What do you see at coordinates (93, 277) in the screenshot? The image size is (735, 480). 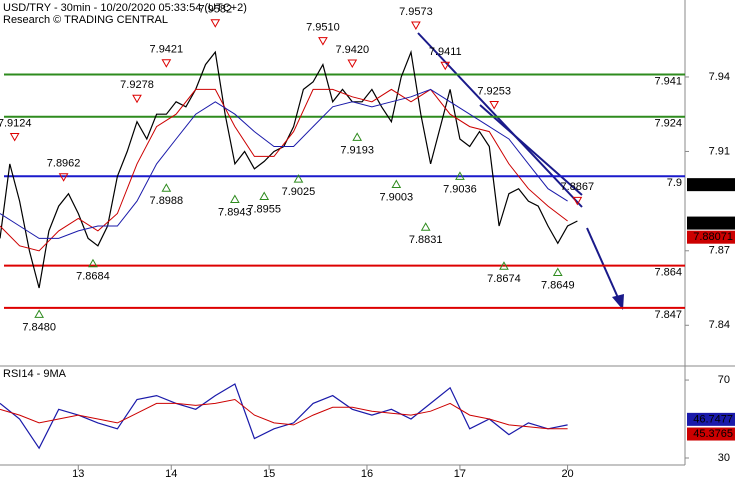 I see `annotation-label: 7.8684` at bounding box center [93, 277].